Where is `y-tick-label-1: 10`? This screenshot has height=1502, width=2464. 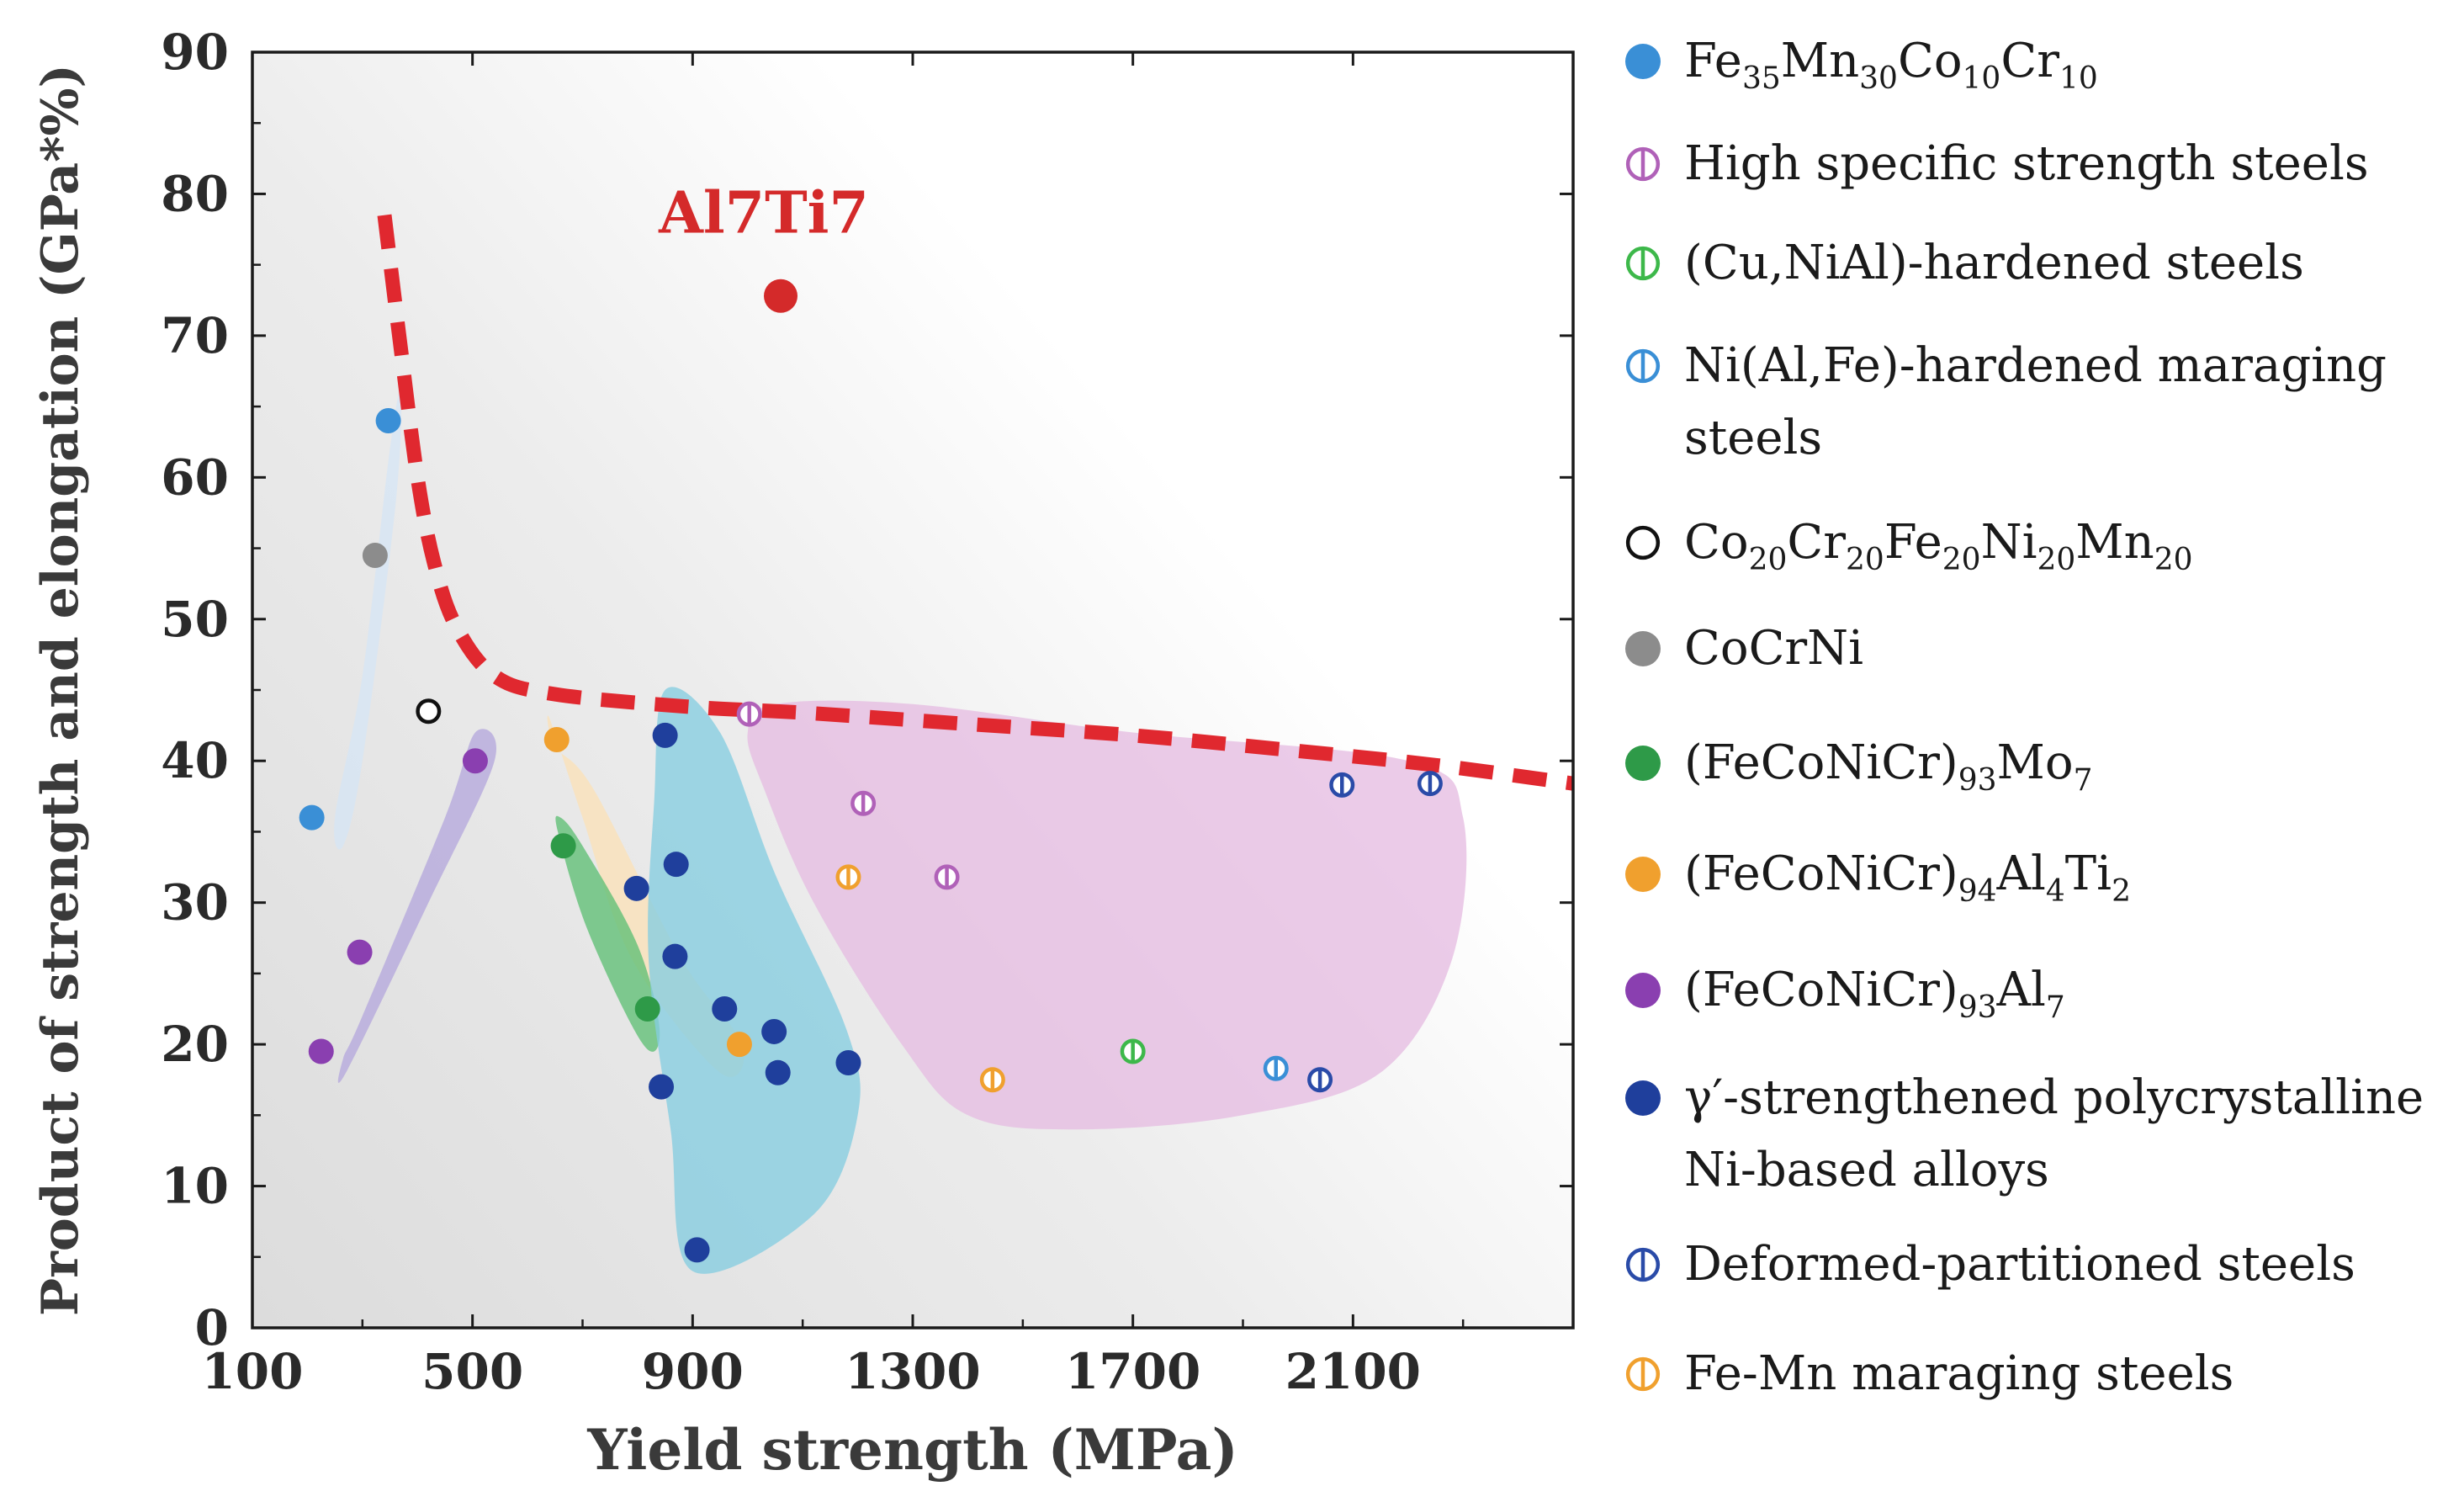 y-tick-label-1: 10 is located at coordinates (195, 1186).